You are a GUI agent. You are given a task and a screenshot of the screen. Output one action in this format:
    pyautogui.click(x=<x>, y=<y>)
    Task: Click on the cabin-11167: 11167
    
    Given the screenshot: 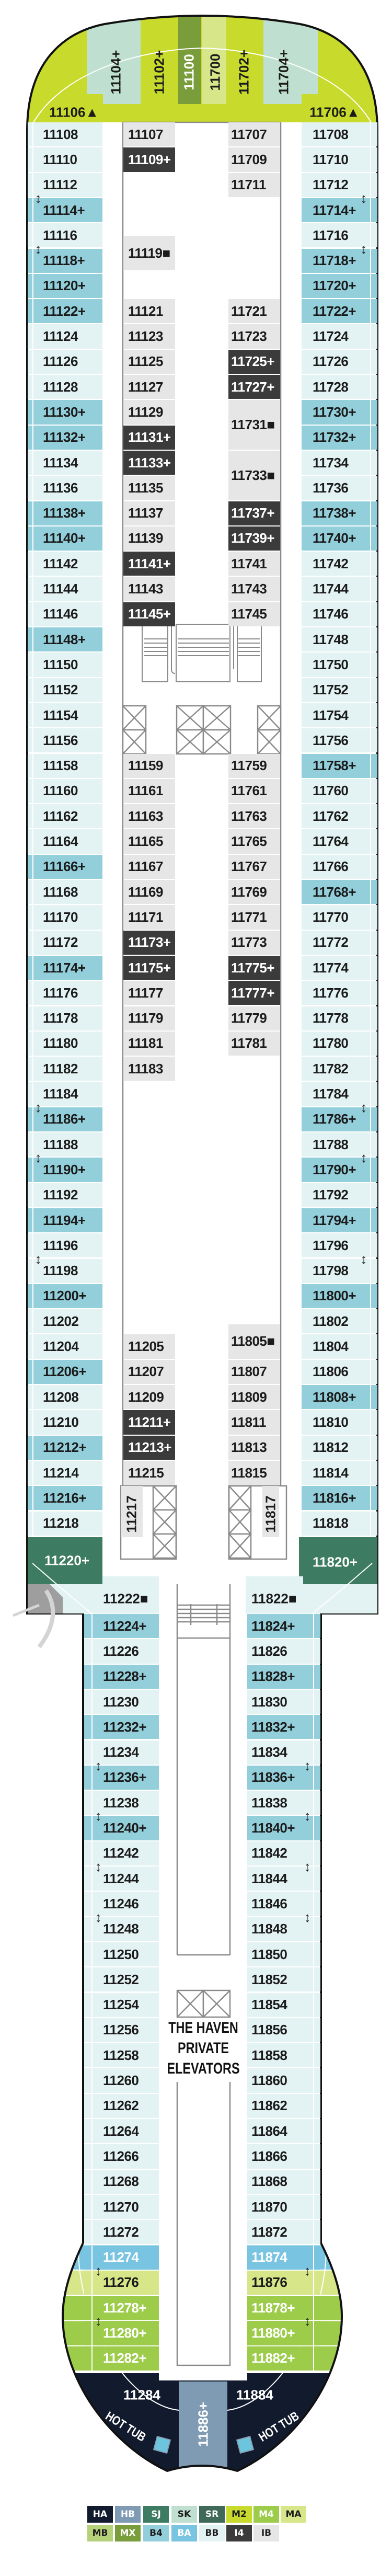 What is the action you would take?
    pyautogui.click(x=149, y=867)
    